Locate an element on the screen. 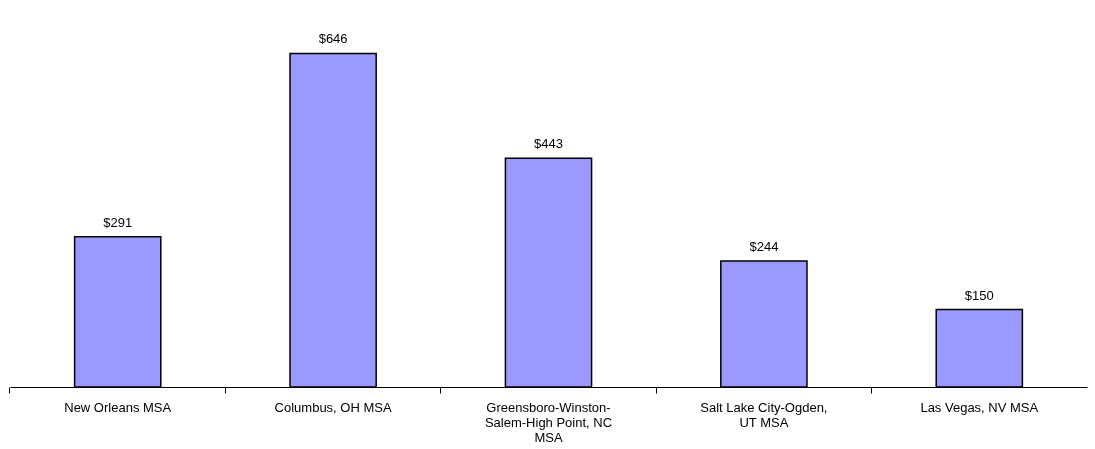 Image resolution: width=1095 pixels, height=449 pixels. data-label: $646 is located at coordinates (333, 39).